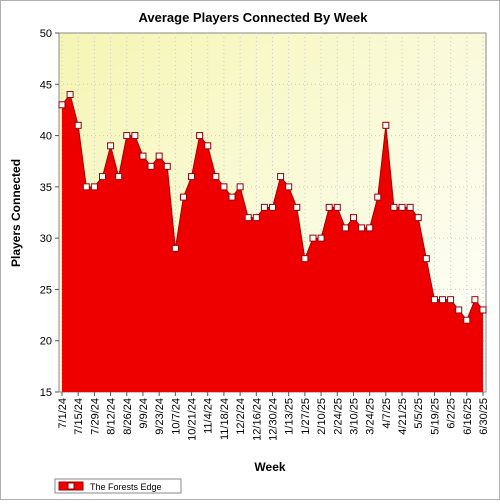 Image resolution: width=500 pixels, height=504 pixels. What do you see at coordinates (46, 188) in the screenshot?
I see `y-tick-label: 35` at bounding box center [46, 188].